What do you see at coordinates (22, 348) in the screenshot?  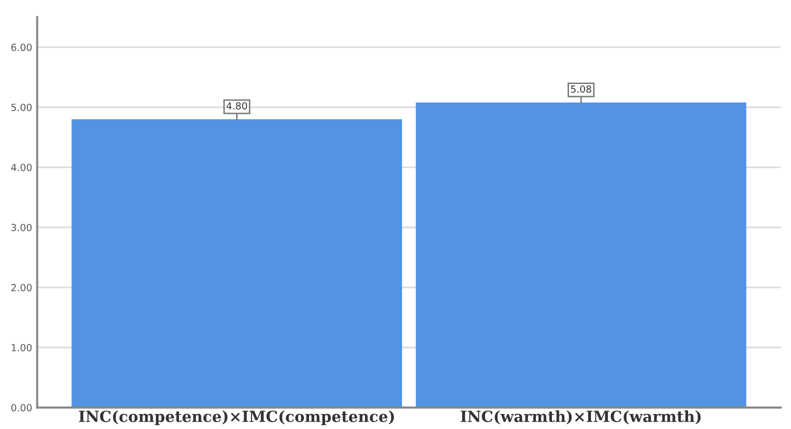 I see `y-tick-label: 1.00` at bounding box center [22, 348].